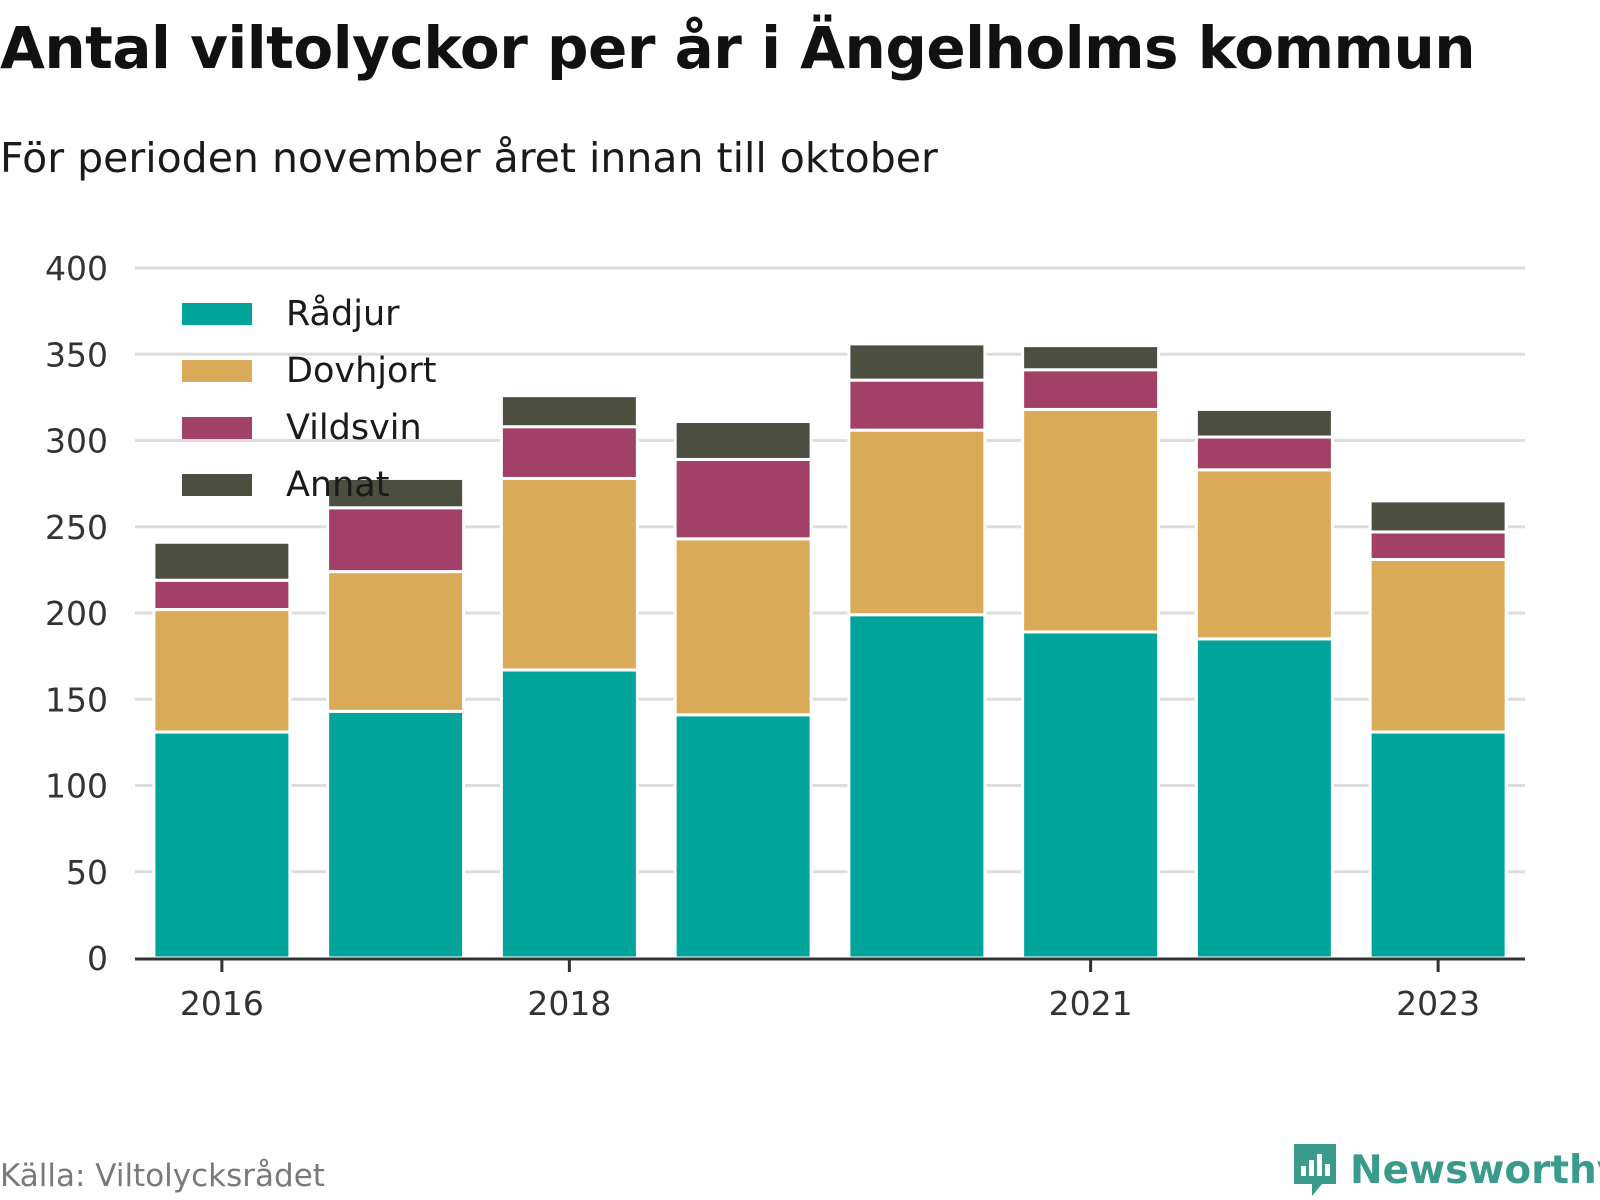  Describe the element at coordinates (354, 427) in the screenshot. I see `legend-label-vildsvin: Vildsvin` at that location.